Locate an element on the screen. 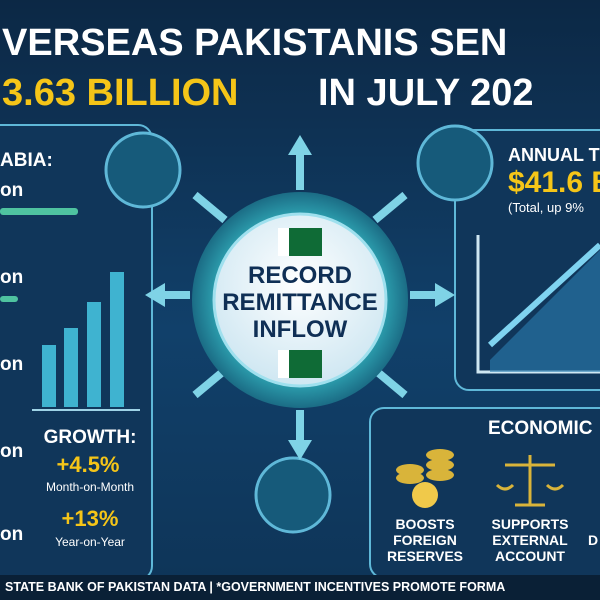  coins-icon is located at coordinates (425, 478).